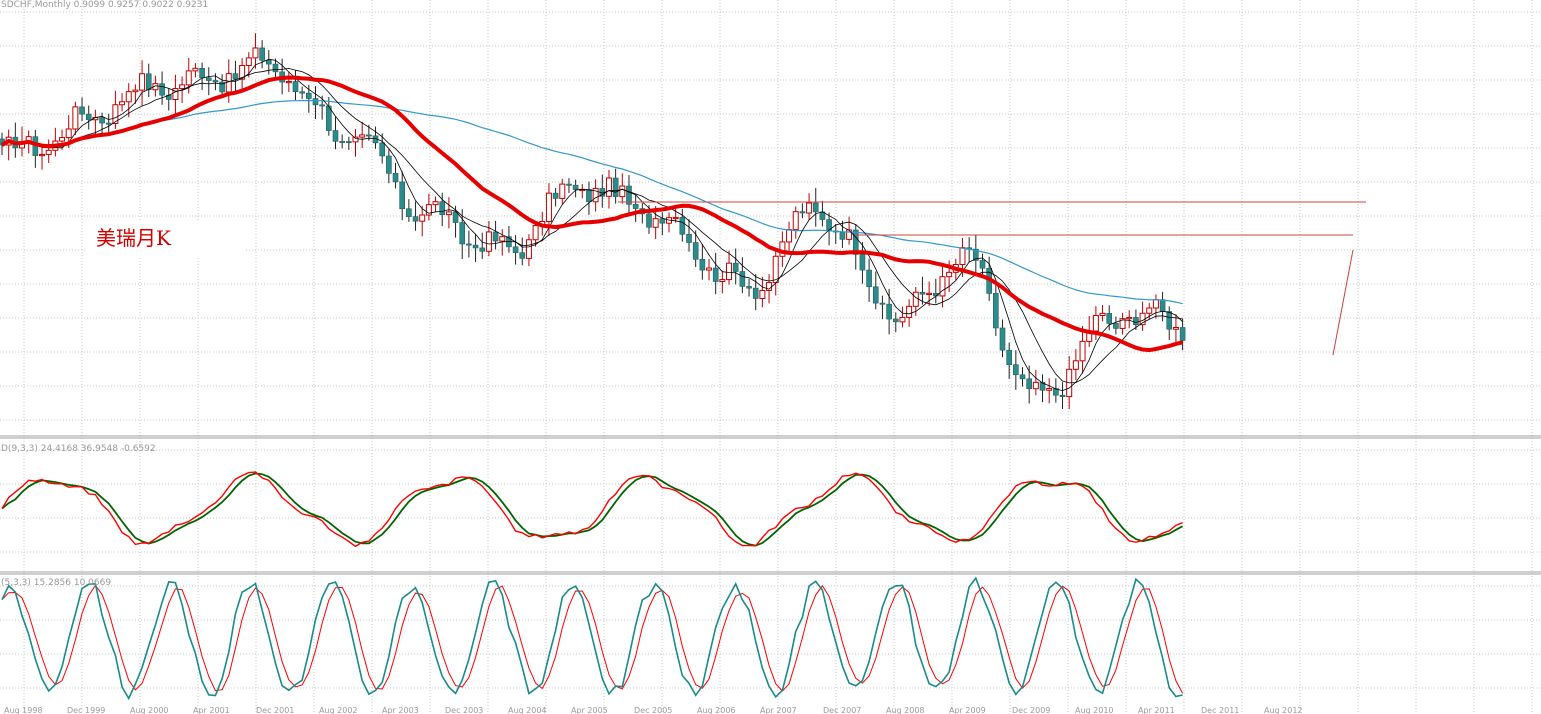 The width and height of the screenshot is (1541, 714). I want to click on stochastic-main-line, so click(592, 638).